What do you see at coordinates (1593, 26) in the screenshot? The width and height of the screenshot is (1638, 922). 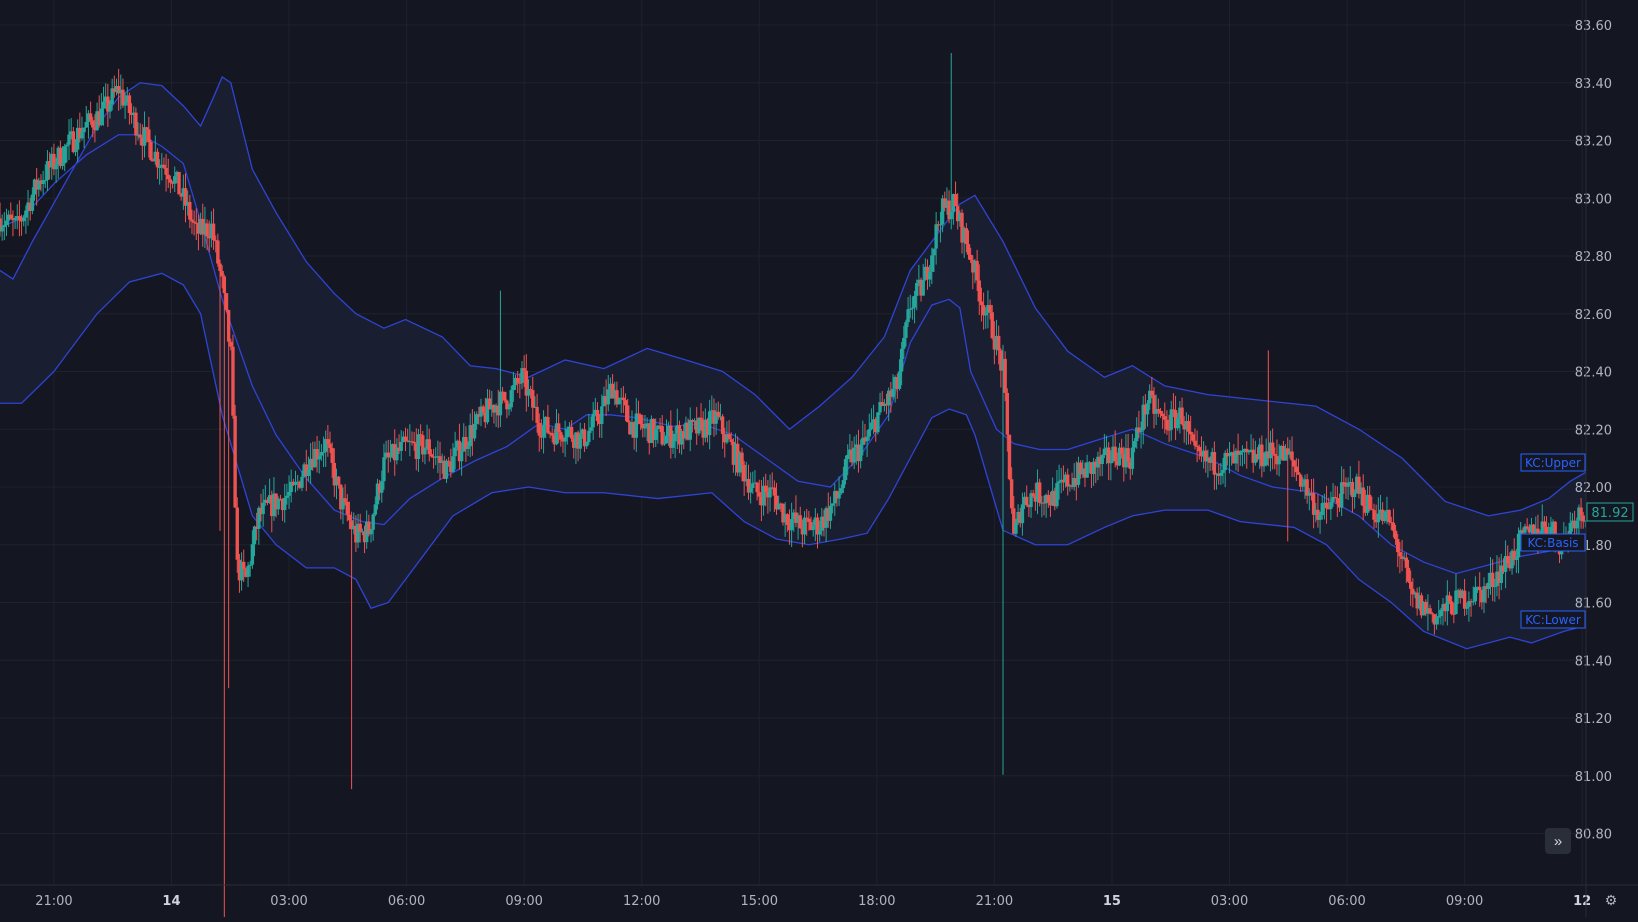 I see `y-tick-label: 83.60` at bounding box center [1593, 26].